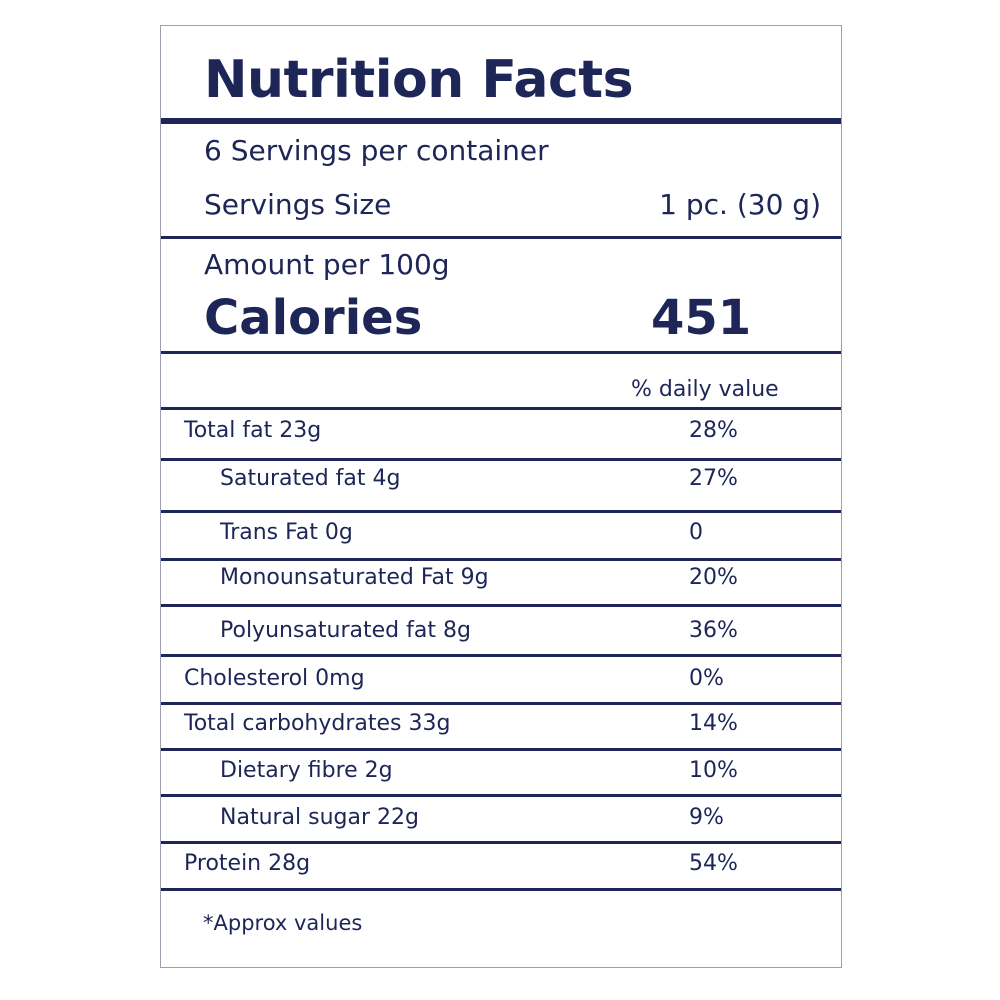  Describe the element at coordinates (310, 478) in the screenshot. I see `nutrient-name: Saturated fat 4g` at that location.